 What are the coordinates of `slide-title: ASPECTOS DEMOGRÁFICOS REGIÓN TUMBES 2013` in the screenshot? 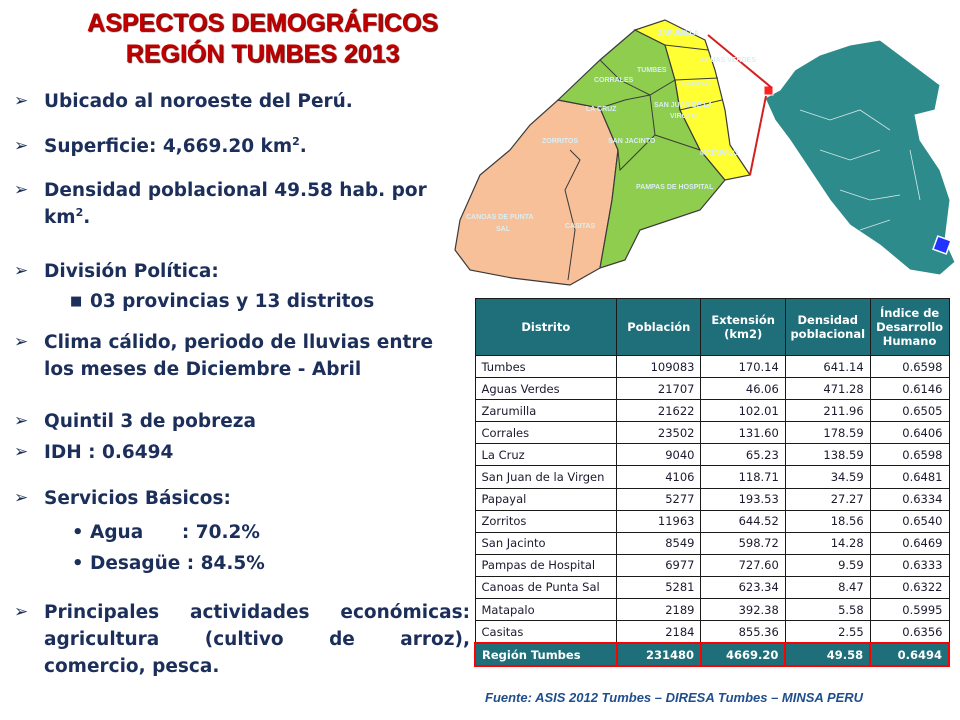 It's located at (262, 39).